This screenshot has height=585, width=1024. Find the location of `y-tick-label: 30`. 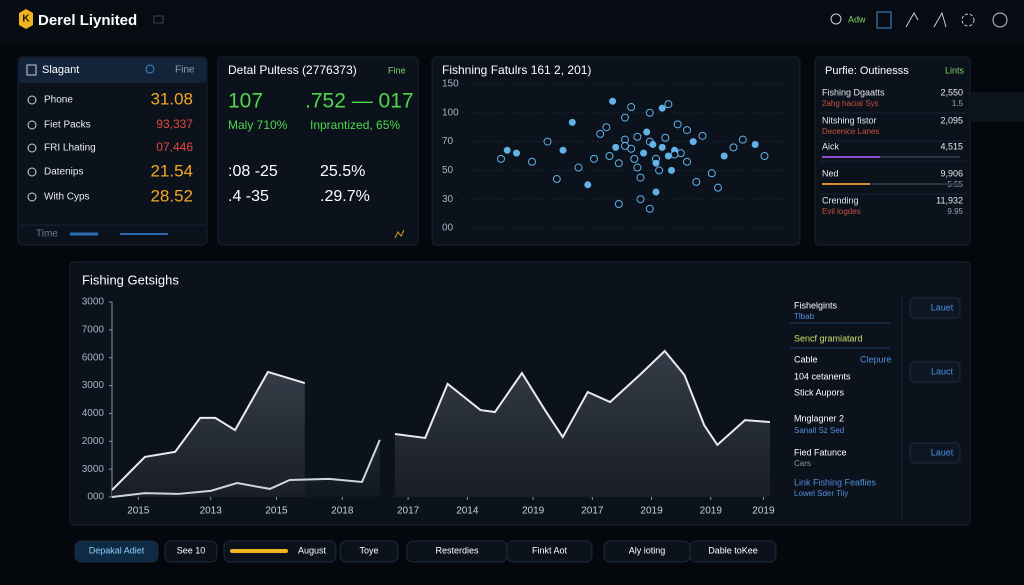

y-tick-label: 30 is located at coordinates (448, 199).